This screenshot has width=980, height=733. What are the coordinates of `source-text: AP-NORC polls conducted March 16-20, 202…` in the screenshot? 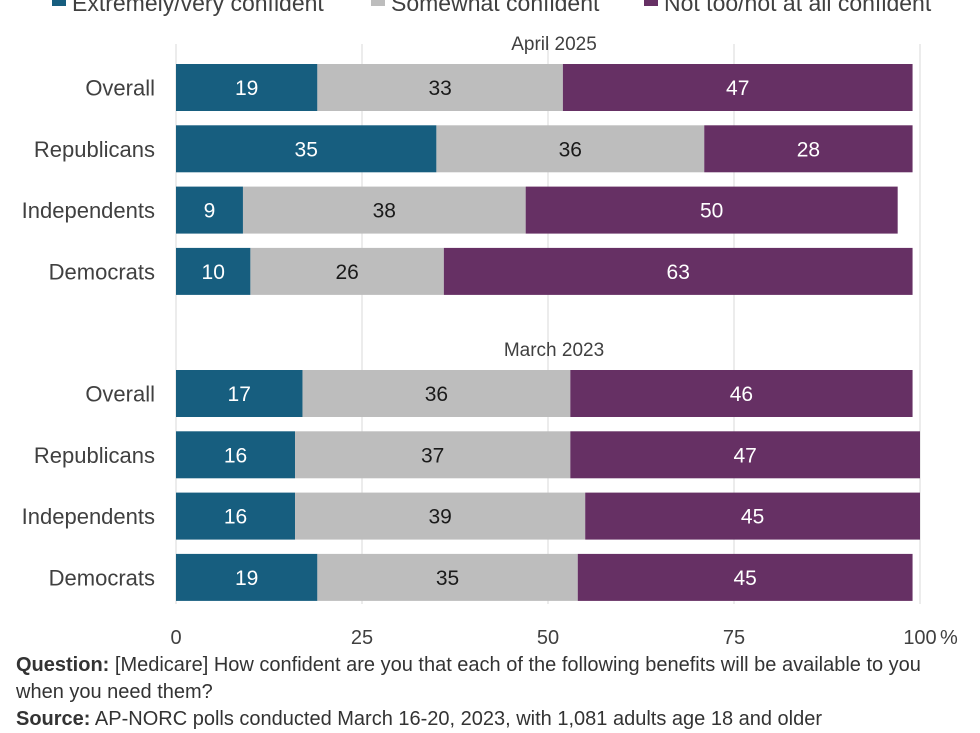 It's located at (456, 719).